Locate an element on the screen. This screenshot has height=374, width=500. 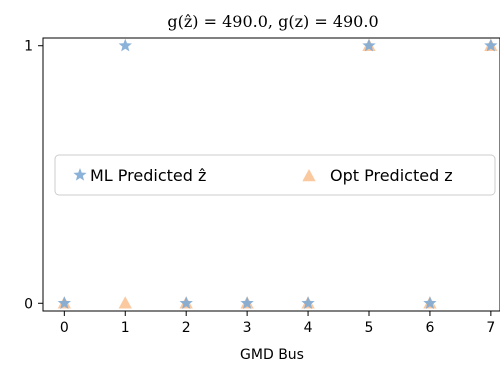
legend-label-opt-predicted: Opt Predicted z is located at coordinates (391, 175).